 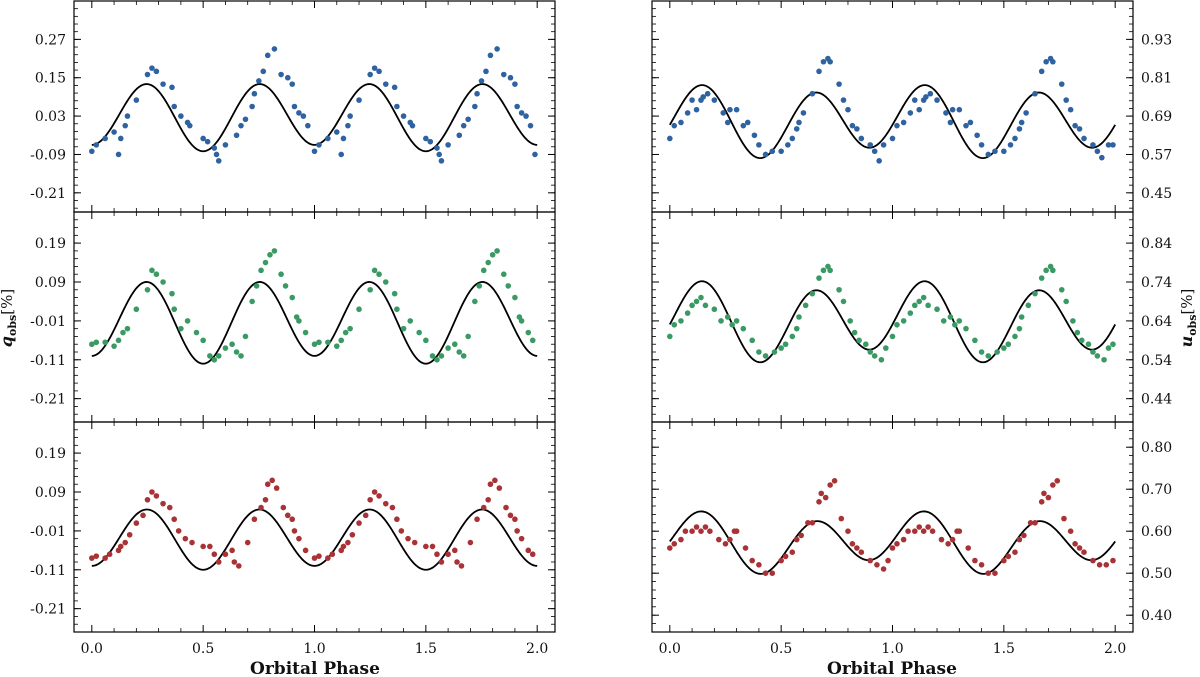 What do you see at coordinates (1156, 574) in the screenshot?
I see `y-tick-label: 0.50` at bounding box center [1156, 574].